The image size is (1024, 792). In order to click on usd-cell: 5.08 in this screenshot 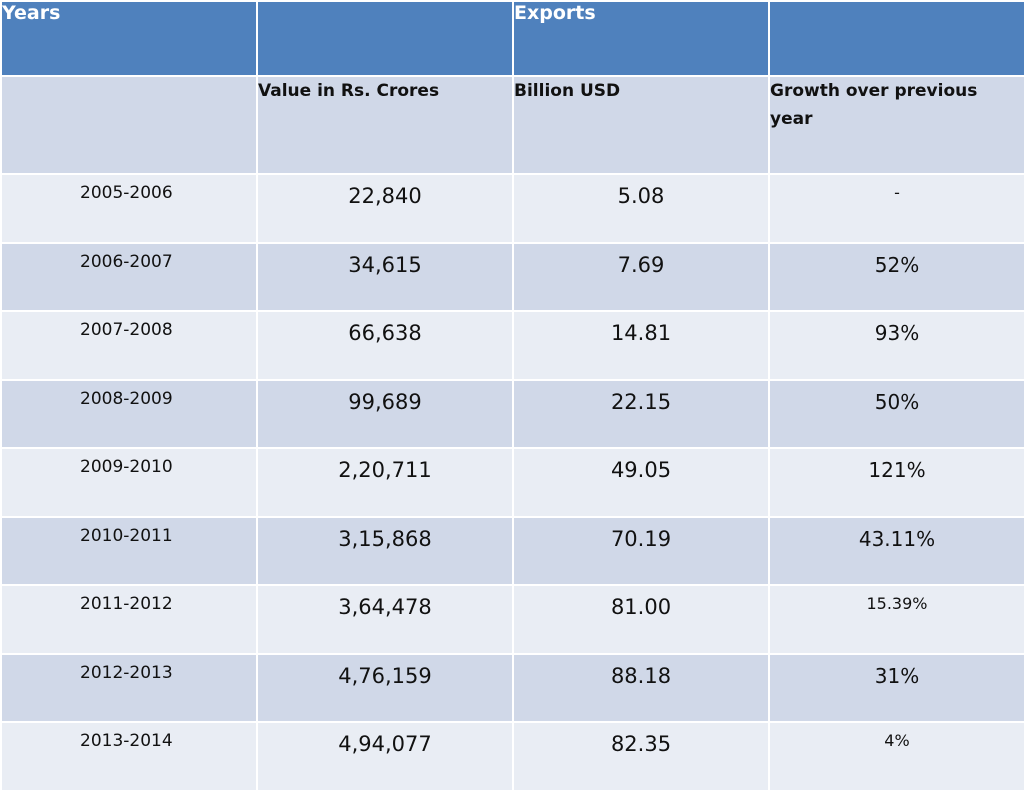, I will do `click(641, 208)`.